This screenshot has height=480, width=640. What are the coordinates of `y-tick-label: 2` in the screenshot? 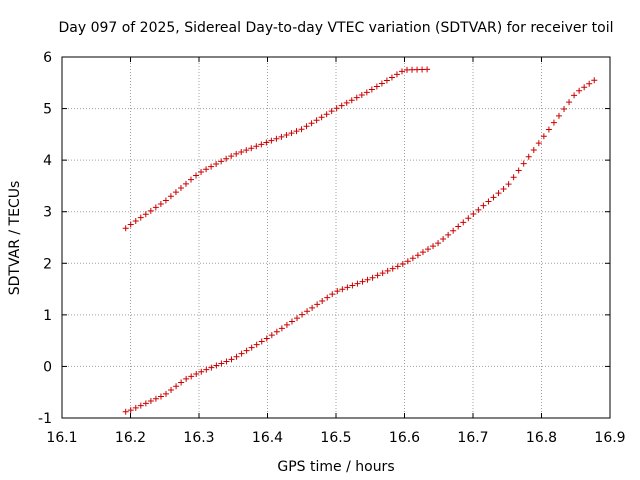 It's located at (47, 264).